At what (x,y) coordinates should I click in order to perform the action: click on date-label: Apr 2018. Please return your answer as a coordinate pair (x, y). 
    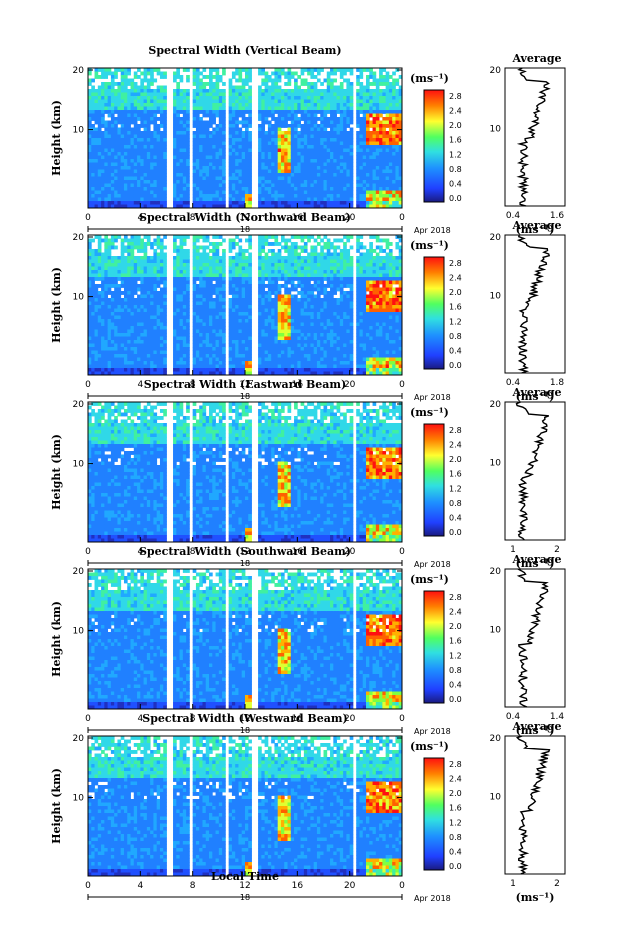
    Looking at the image, I should click on (432, 898).